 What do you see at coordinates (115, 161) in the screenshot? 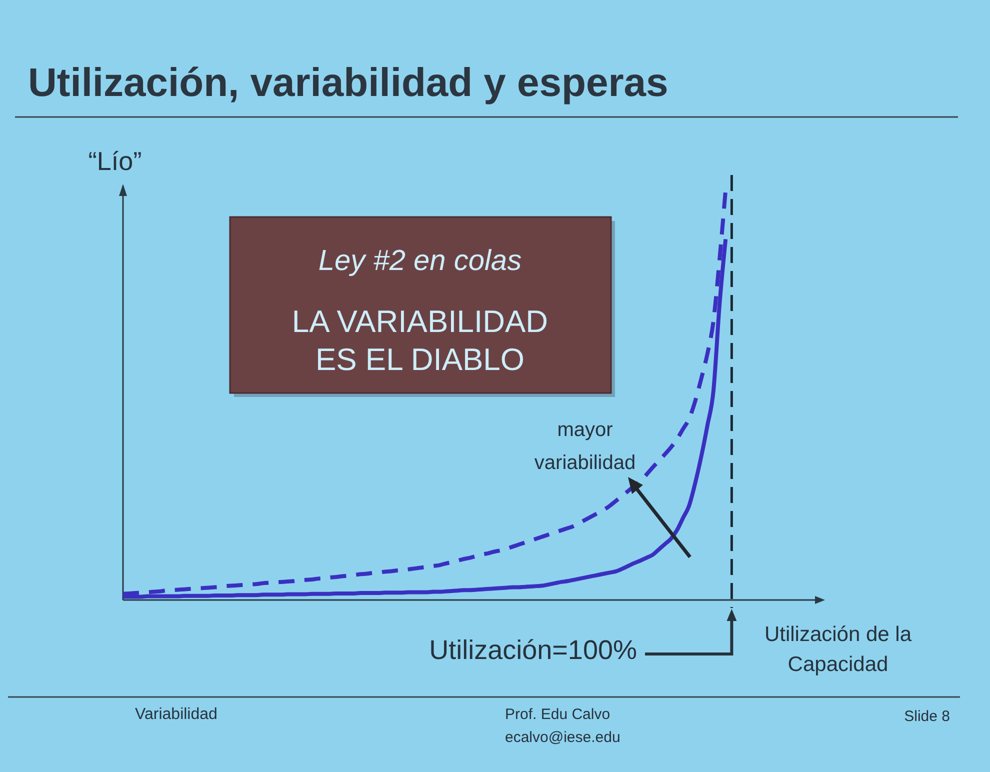
I see `y-axis-title: “Lío”` at bounding box center [115, 161].